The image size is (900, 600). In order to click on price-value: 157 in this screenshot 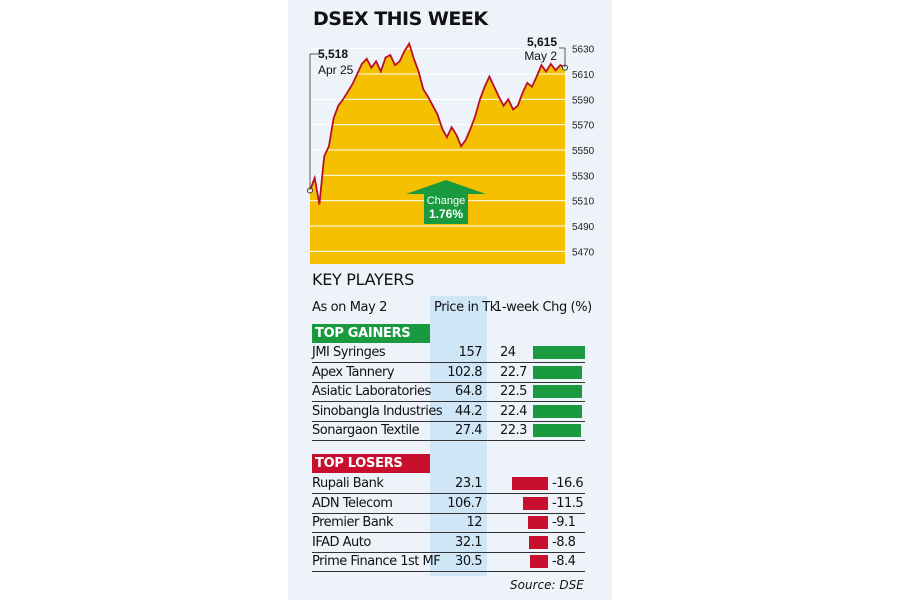, I will do `click(470, 352)`.